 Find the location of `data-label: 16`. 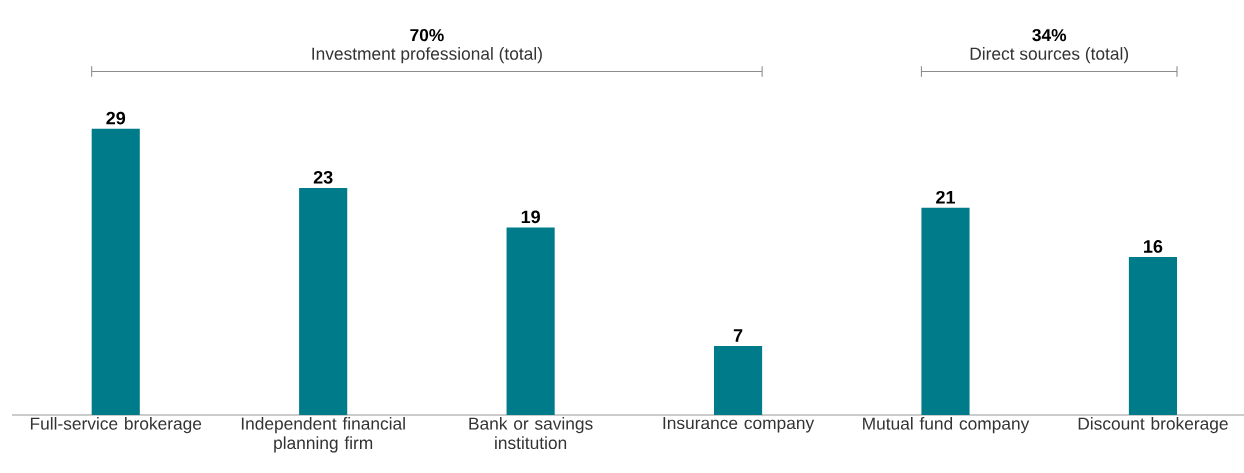

data-label: 16 is located at coordinates (1153, 246).